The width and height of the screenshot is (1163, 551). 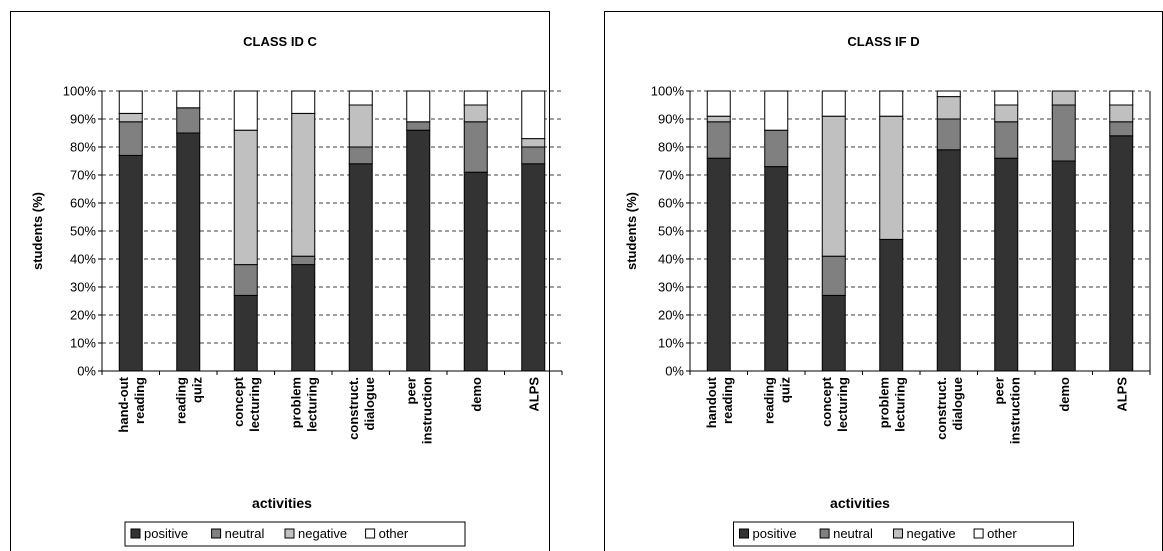 What do you see at coordinates (410, 390) in the screenshot?
I see `x-tick-label: peer` at bounding box center [410, 390].